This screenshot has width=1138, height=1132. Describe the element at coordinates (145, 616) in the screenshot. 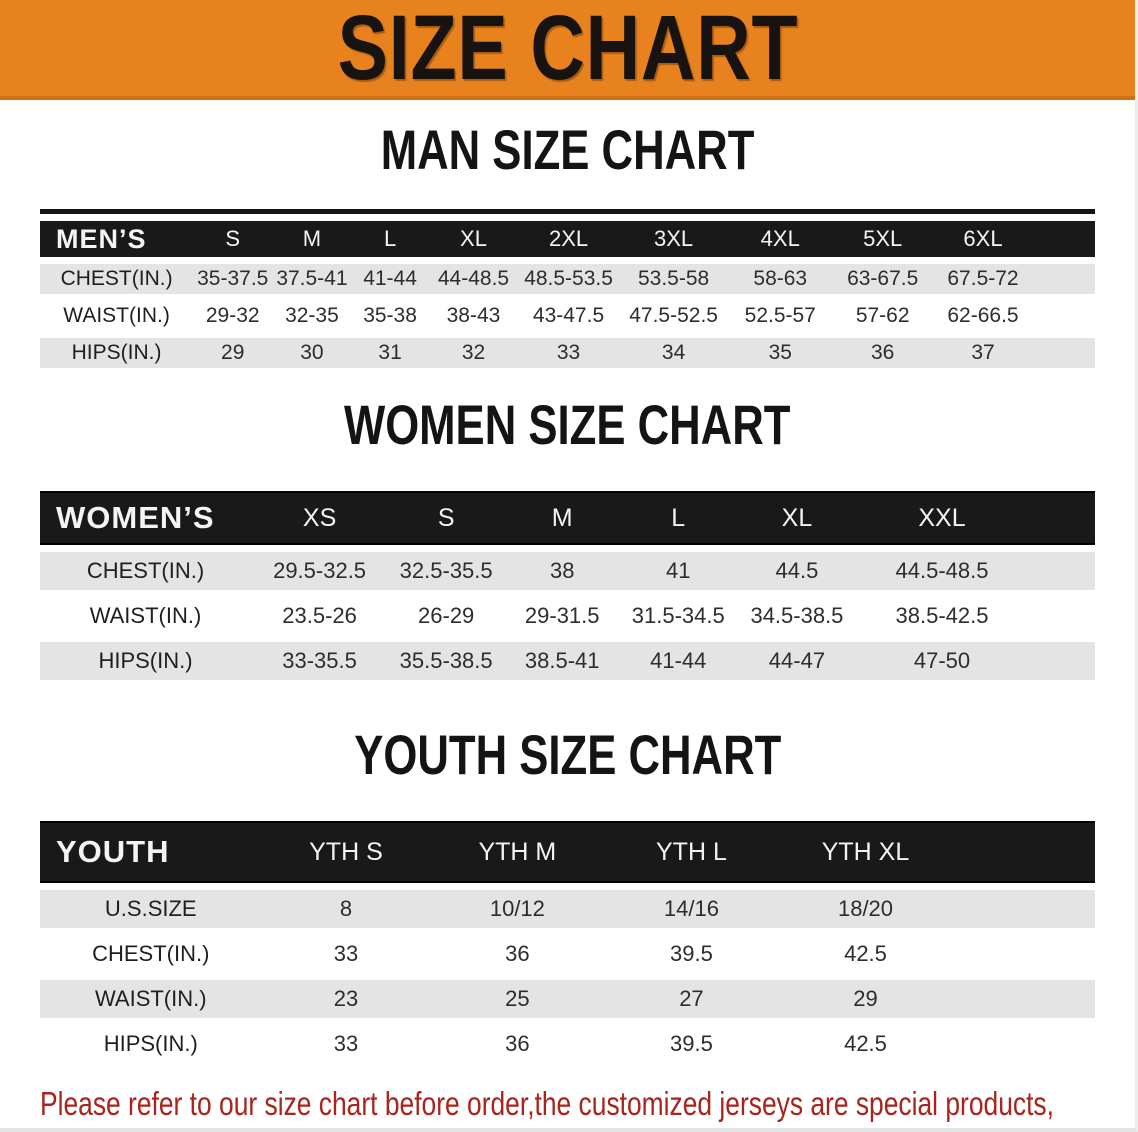

I see `measurement-label-cell: WAIST(IN.)` at that location.